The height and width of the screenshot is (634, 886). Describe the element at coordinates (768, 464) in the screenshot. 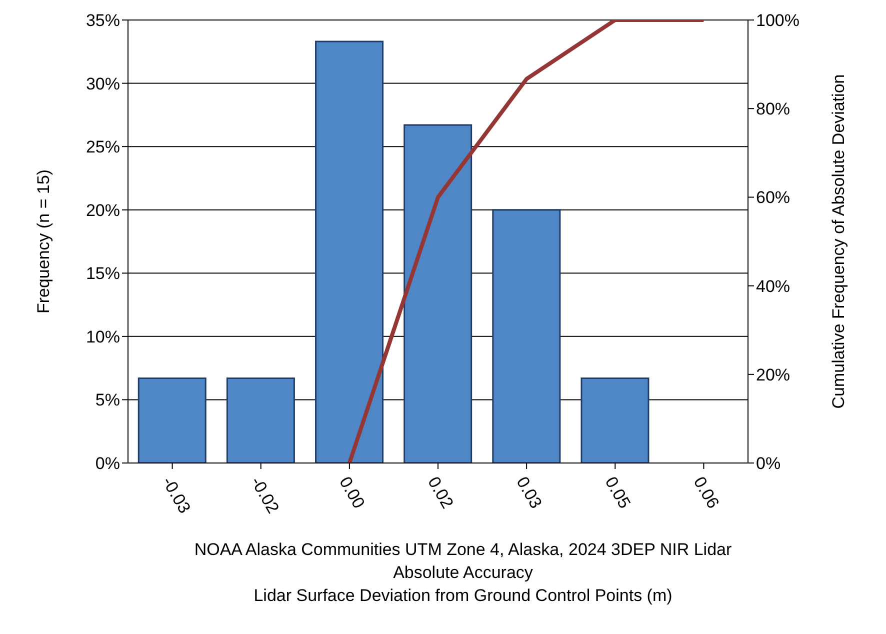

I see `y2-tick-label: 0%` at that location.